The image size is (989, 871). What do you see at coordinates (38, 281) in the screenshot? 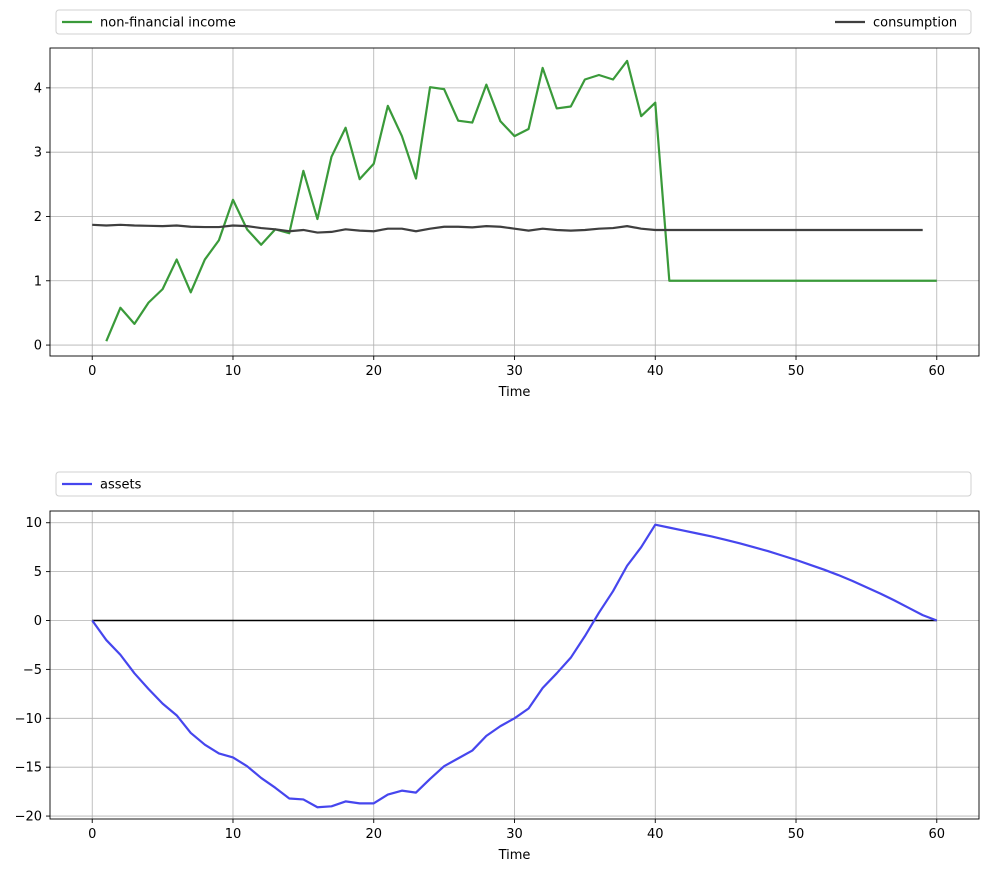
I see `y-tick-label: 1` at bounding box center [38, 281].